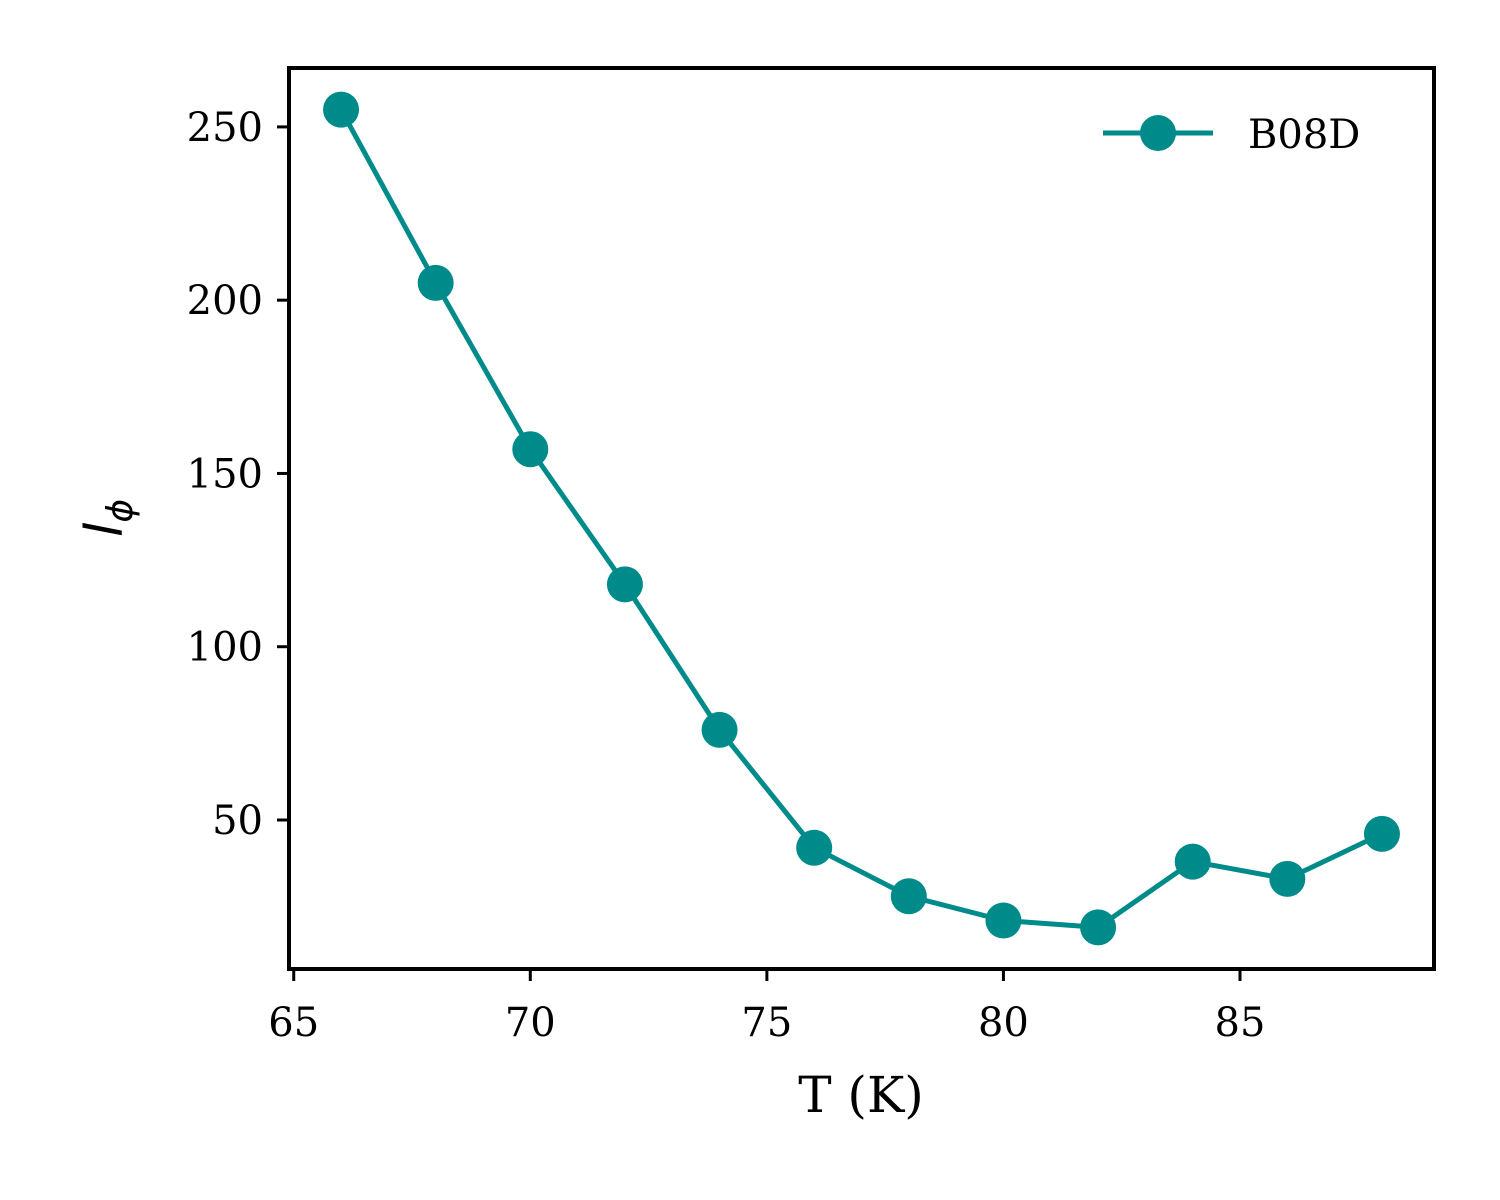  I want to click on y-axis-title: lϕ, so click(108, 518).